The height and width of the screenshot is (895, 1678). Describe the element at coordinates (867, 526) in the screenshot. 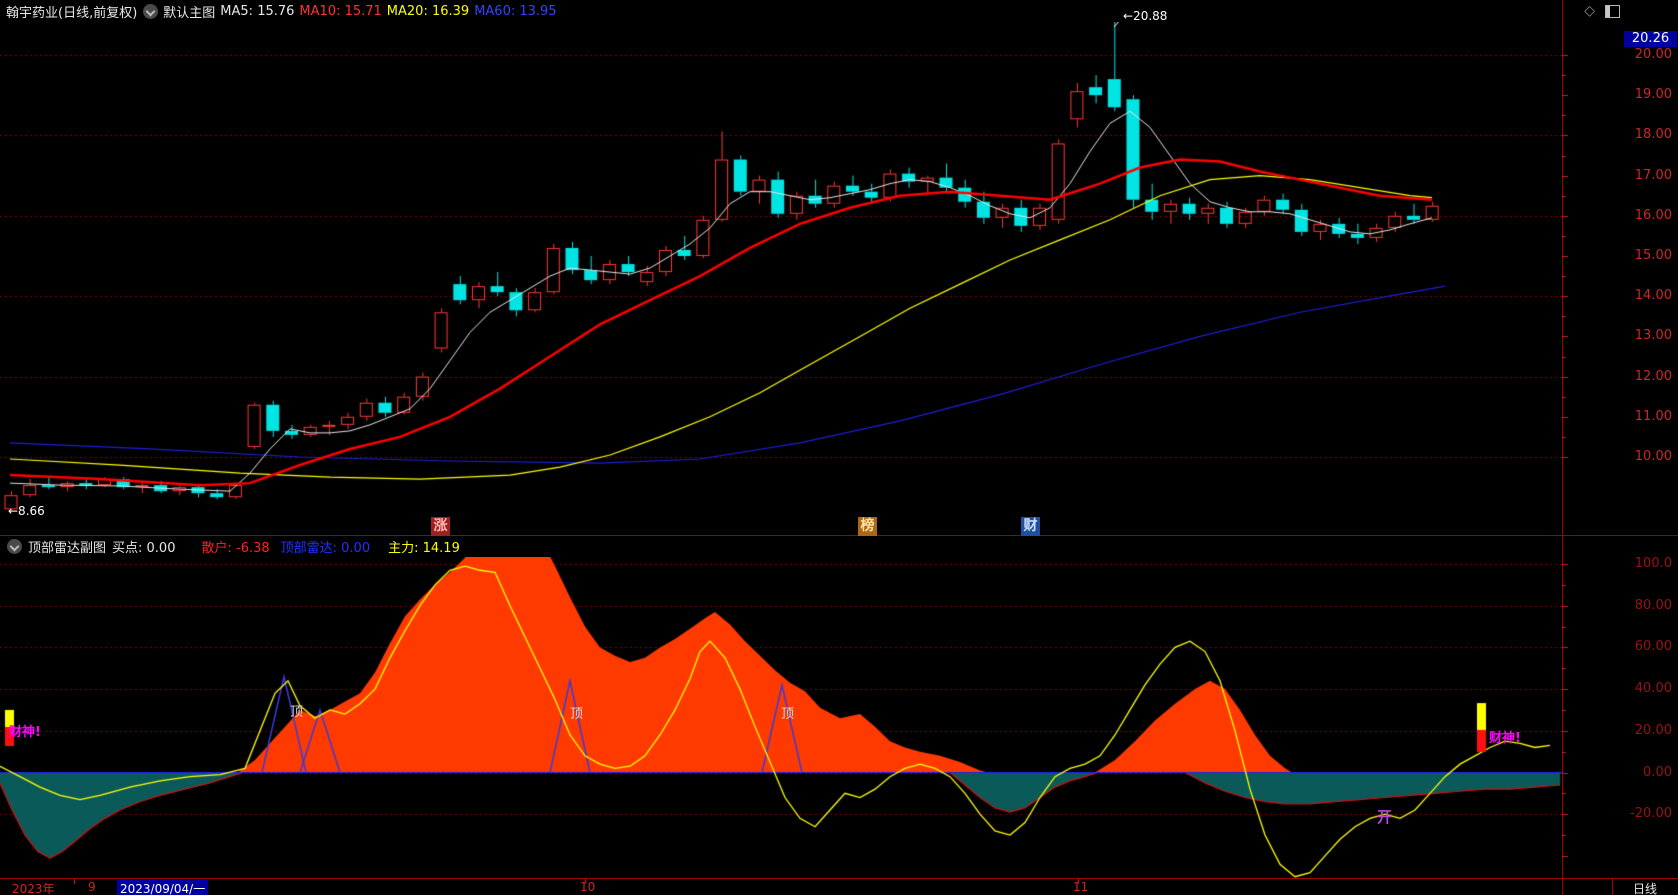

I see `watermark-char: 榜` at that location.